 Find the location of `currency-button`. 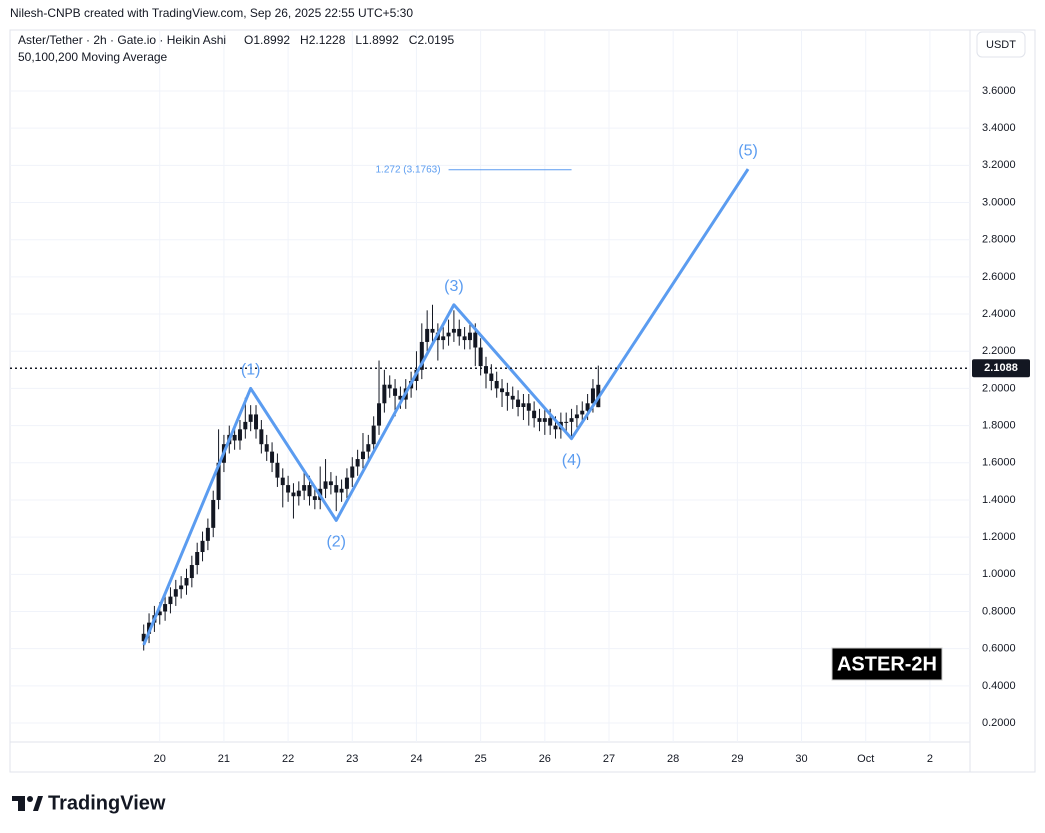

currency-button is located at coordinates (1001, 44).